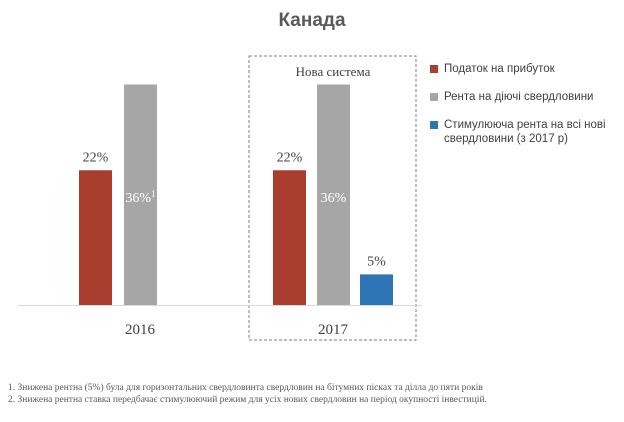  I want to click on new-system-label: Нова система, so click(333, 71).